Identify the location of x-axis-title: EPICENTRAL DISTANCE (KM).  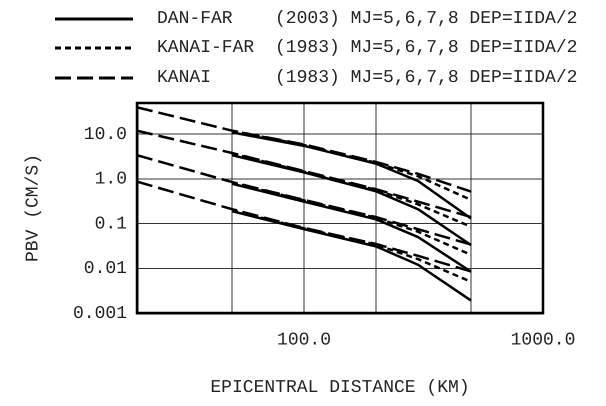
(340, 388).